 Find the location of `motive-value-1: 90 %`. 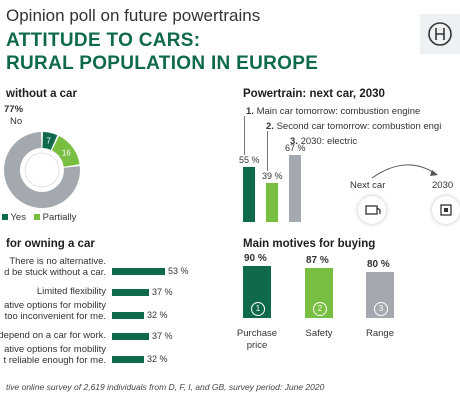

motive-value-1: 90 % is located at coordinates (255, 258).